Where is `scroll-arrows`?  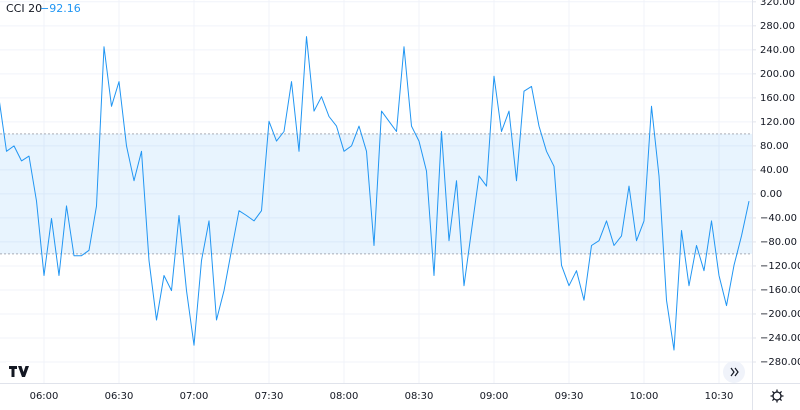
scroll-arrows is located at coordinates (734, 372).